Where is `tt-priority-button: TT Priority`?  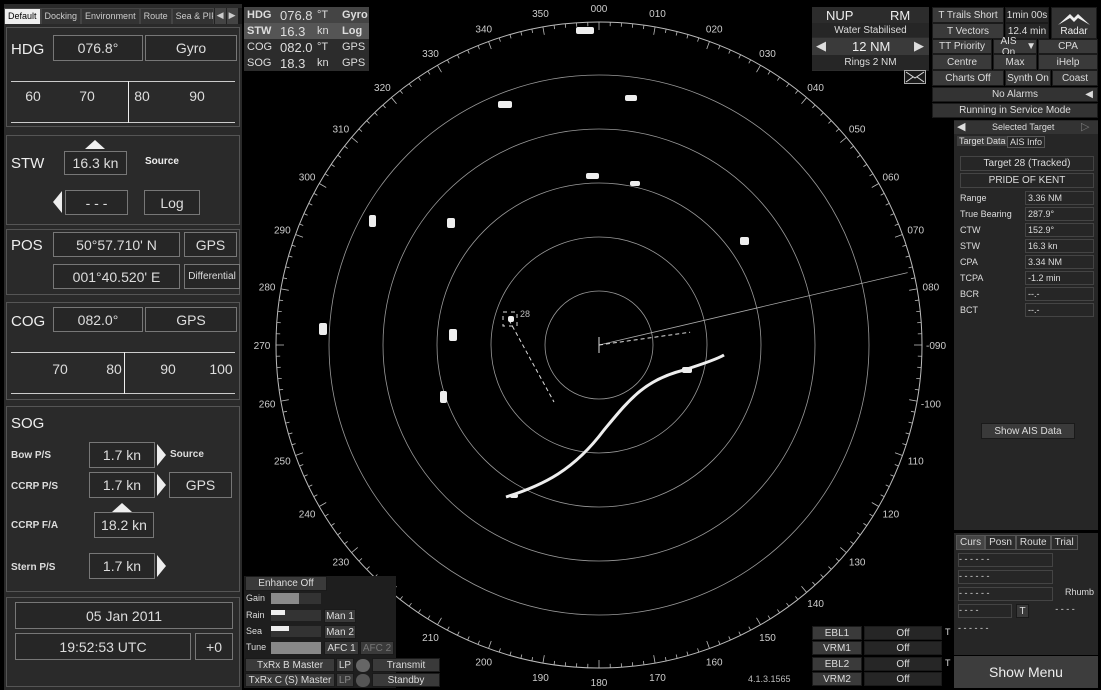 tt-priority-button: TT Priority is located at coordinates (962, 46).